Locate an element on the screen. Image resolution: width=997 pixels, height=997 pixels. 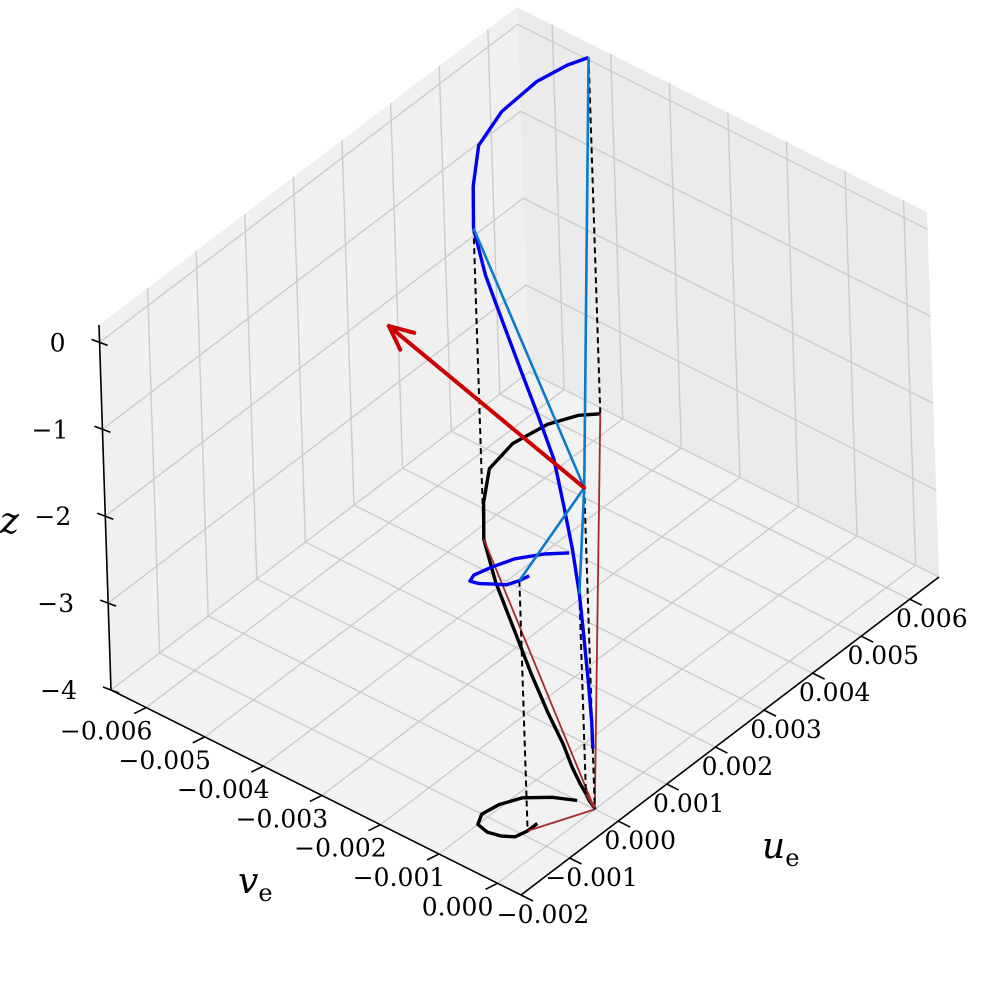
v-tick-label-5: −0.005 is located at coordinates (164, 760).